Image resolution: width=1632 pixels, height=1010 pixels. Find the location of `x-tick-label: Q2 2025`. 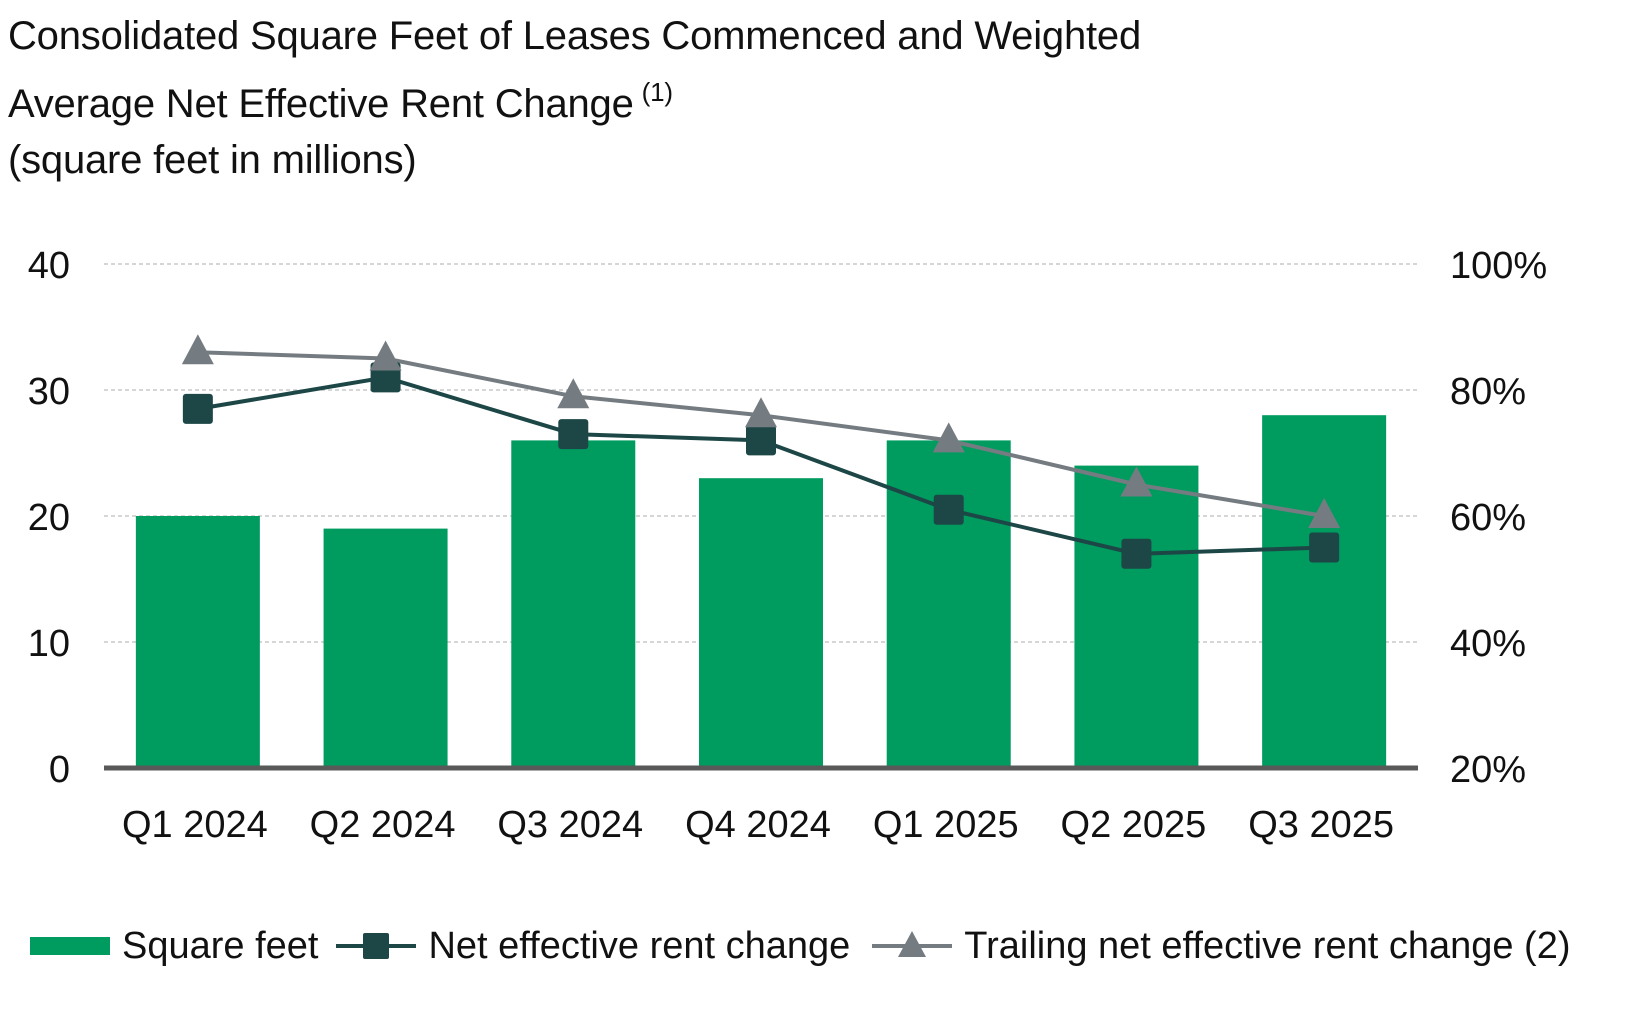

x-tick-label: Q2 2025 is located at coordinates (1134, 825).